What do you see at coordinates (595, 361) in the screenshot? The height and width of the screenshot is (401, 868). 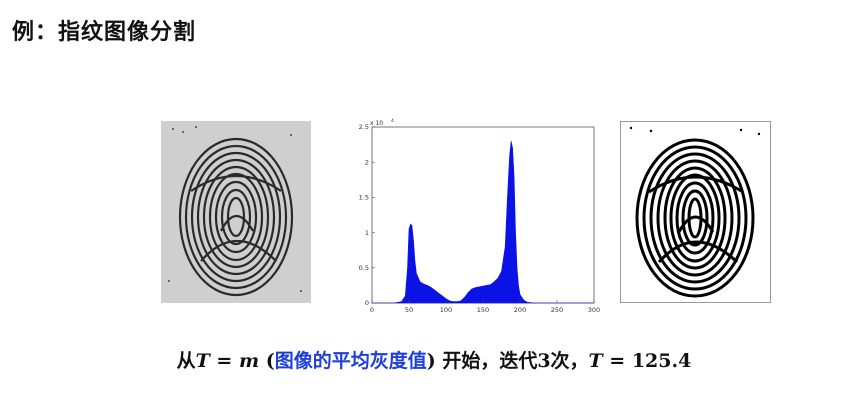 I see `caption-threshold-symbol-2: T` at bounding box center [595, 361].